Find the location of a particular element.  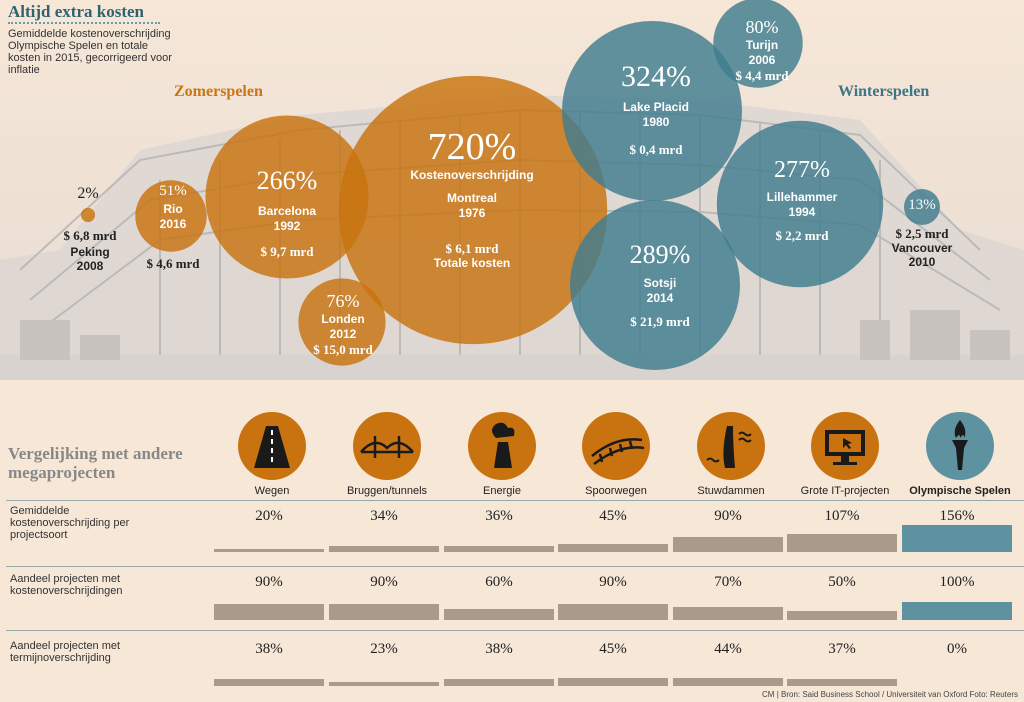

bridge-icon is located at coordinates (387, 446).